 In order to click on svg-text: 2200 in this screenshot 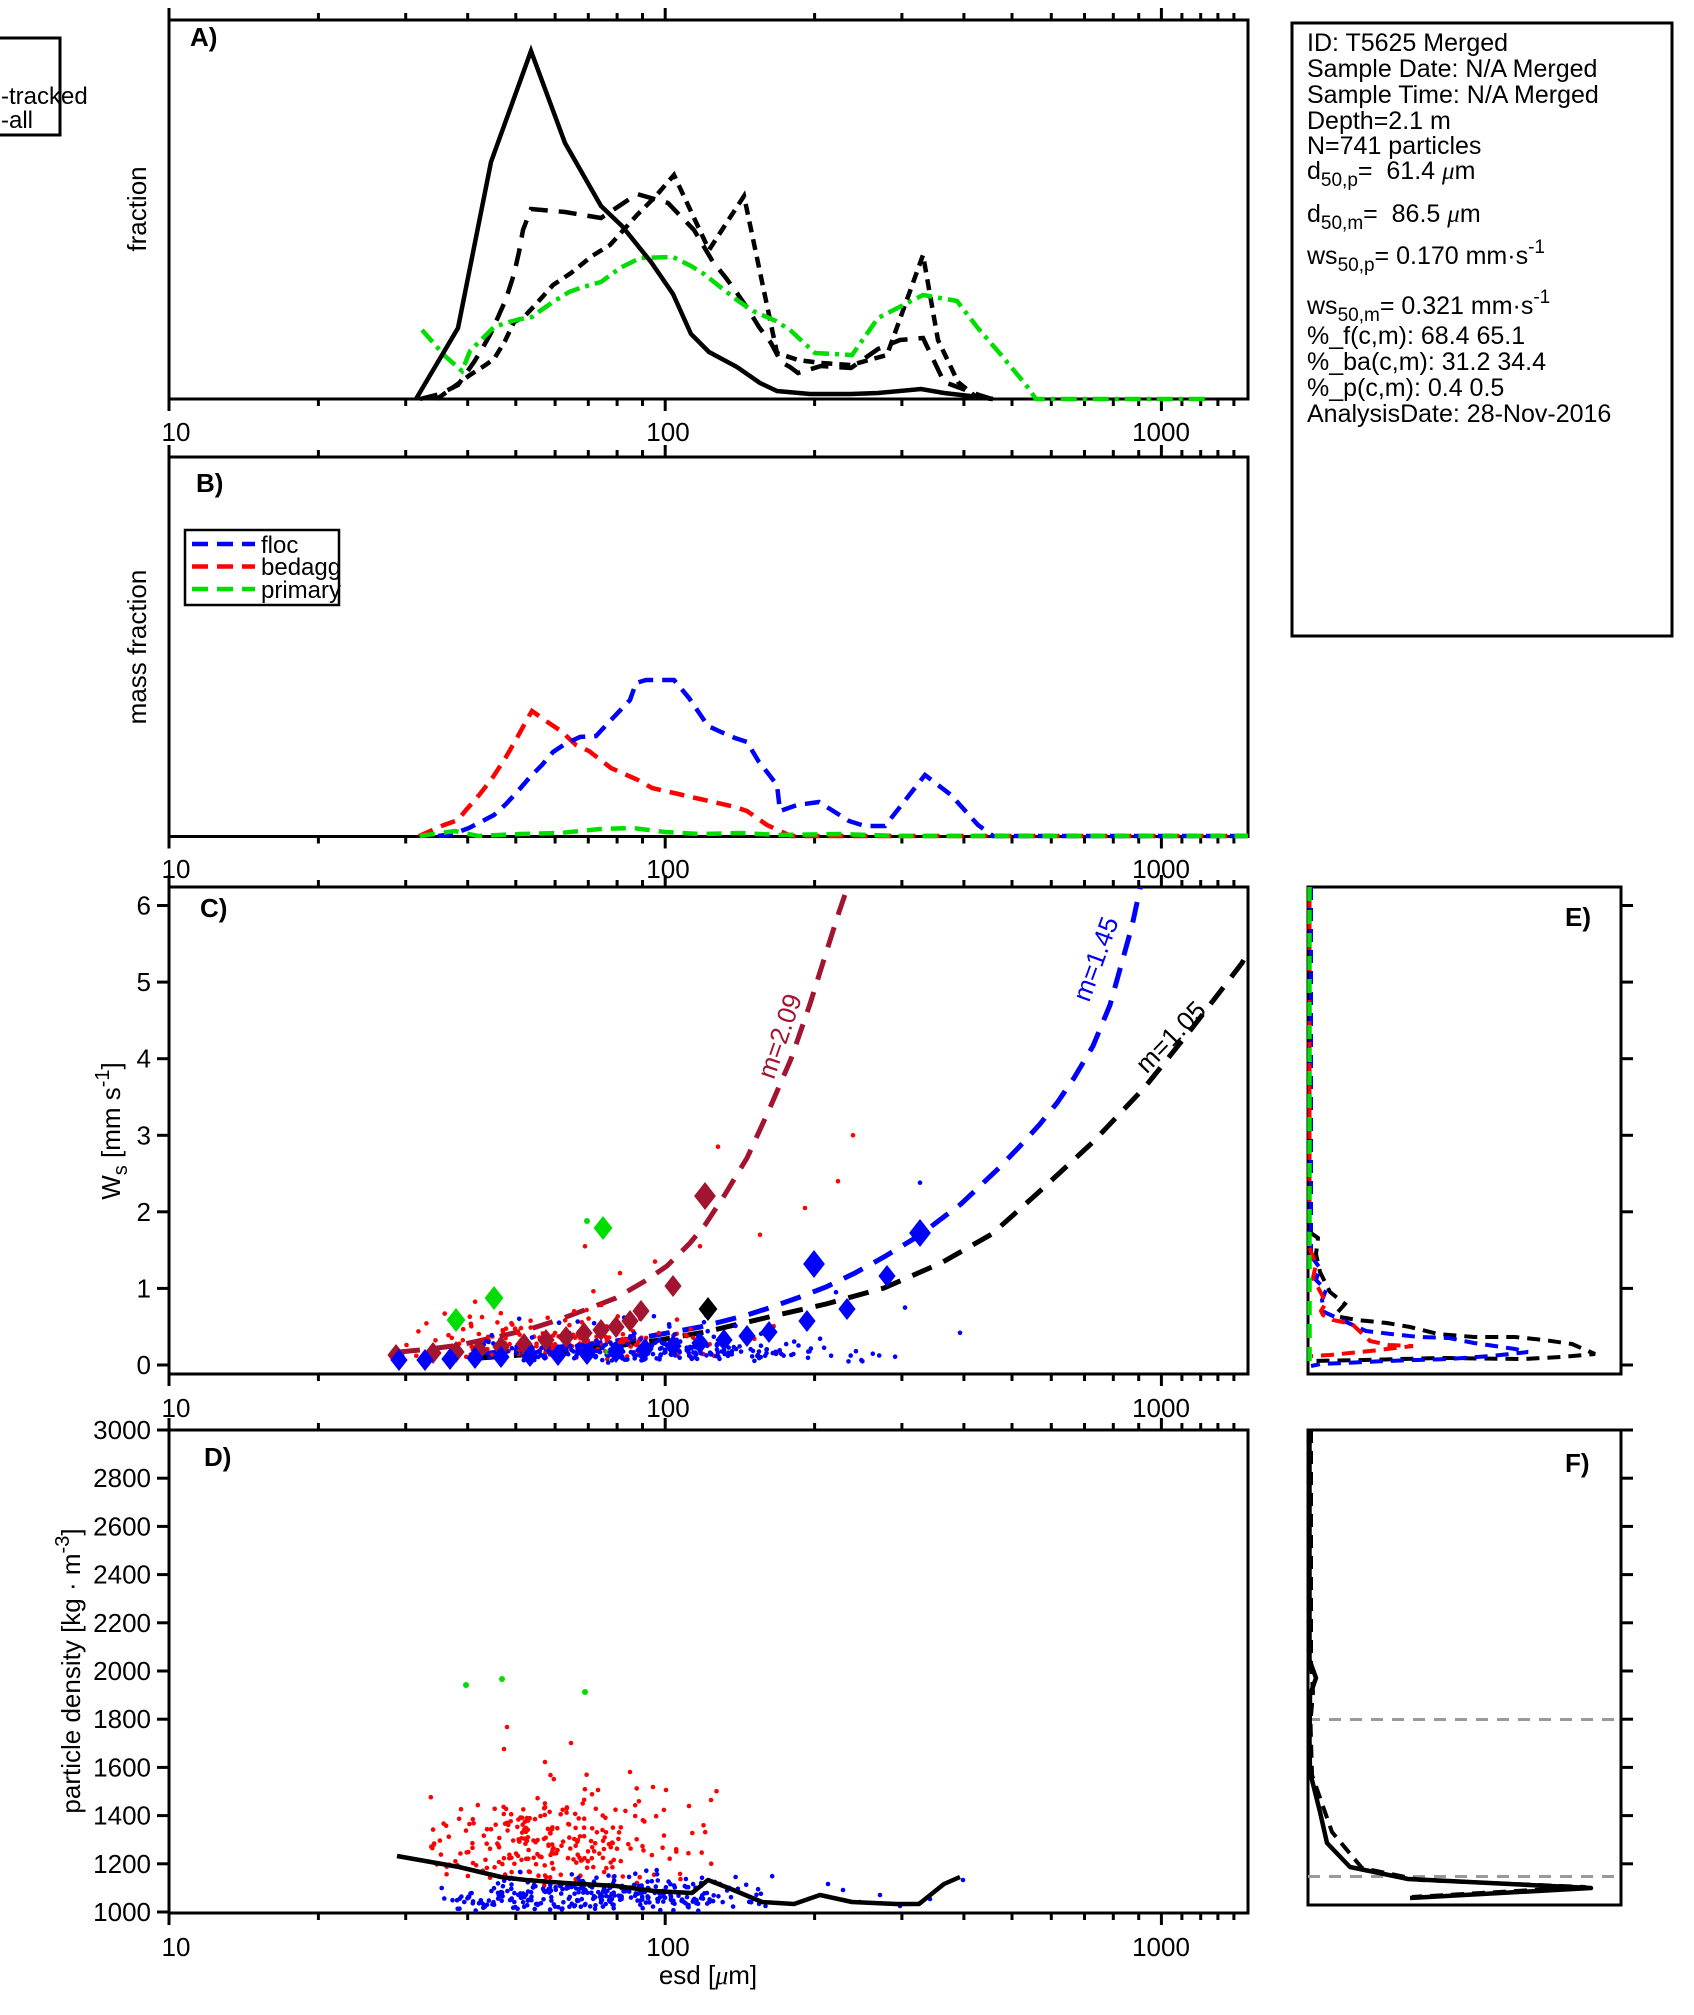, I will do `click(122, 1623)`.